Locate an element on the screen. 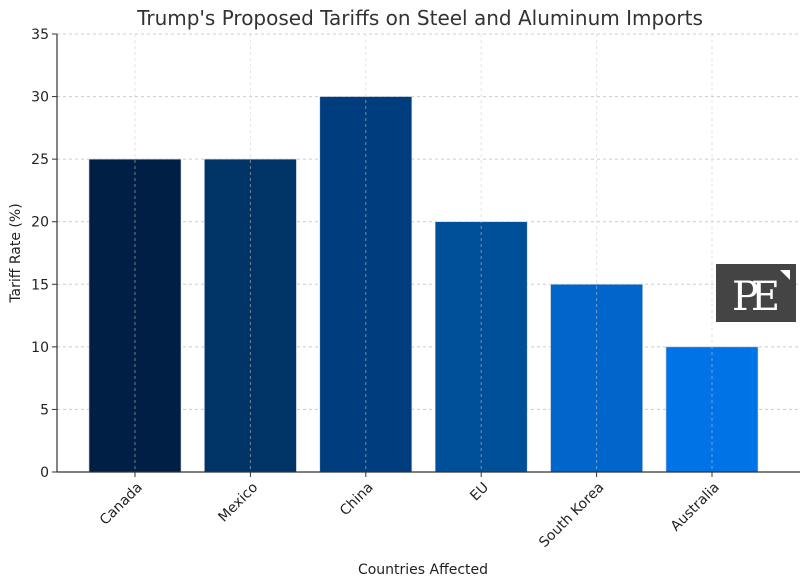 The width and height of the screenshot is (800, 586). x-axis-label: Countries Affected is located at coordinates (423, 570).